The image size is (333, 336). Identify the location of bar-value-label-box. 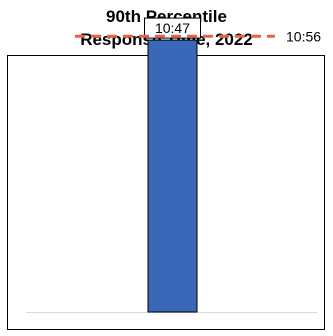
(172, 28).